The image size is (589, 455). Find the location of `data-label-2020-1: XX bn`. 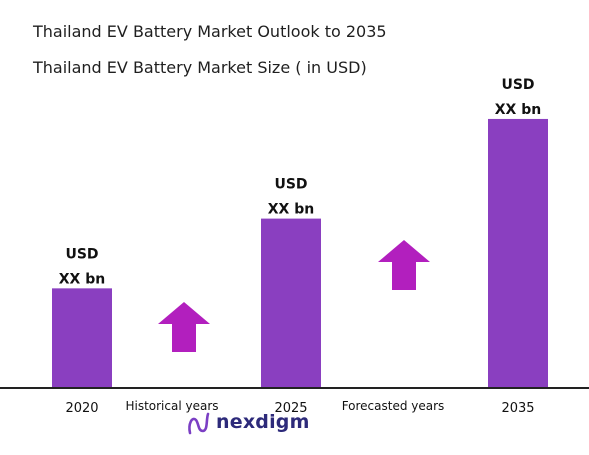

data-label-2020-1: XX bn is located at coordinates (82, 279).